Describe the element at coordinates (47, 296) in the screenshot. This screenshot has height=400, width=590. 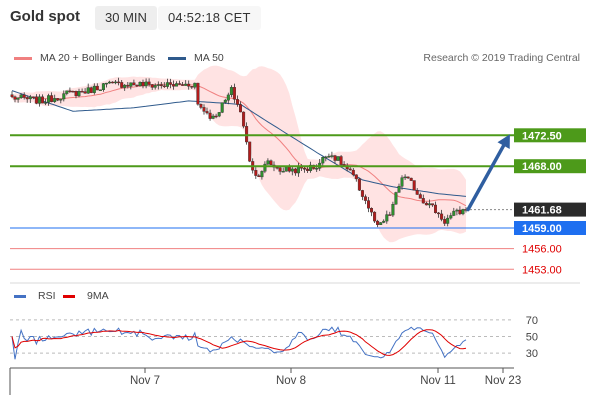
I see `rsi-legend-label: RSI` at that location.